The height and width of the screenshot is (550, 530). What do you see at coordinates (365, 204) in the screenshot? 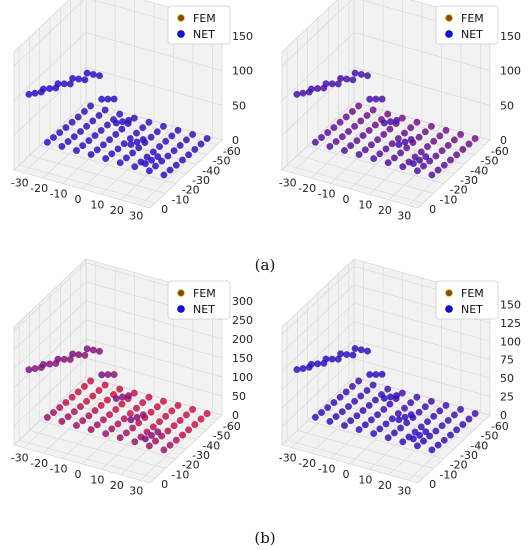
I see `x-tick-label: 10` at bounding box center [365, 204].